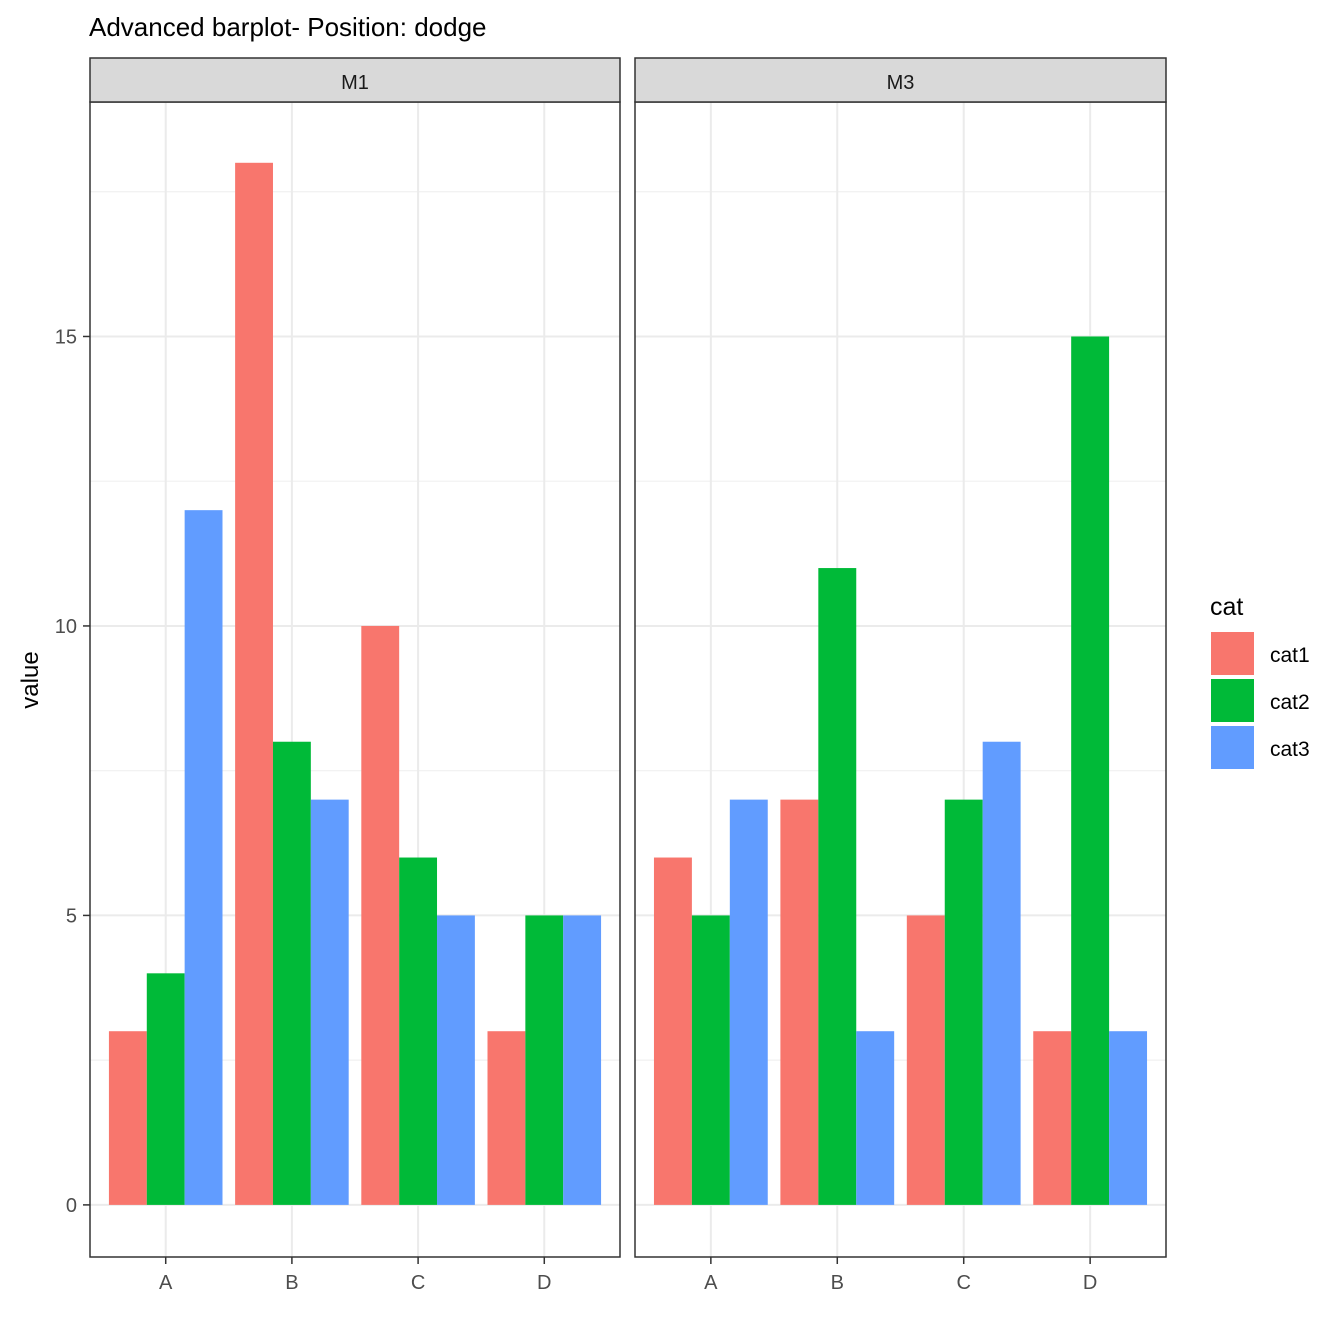 This screenshot has height=1344, width=1344. What do you see at coordinates (544, 1060) in the screenshot?
I see `bar-M1-D-cat2` at bounding box center [544, 1060].